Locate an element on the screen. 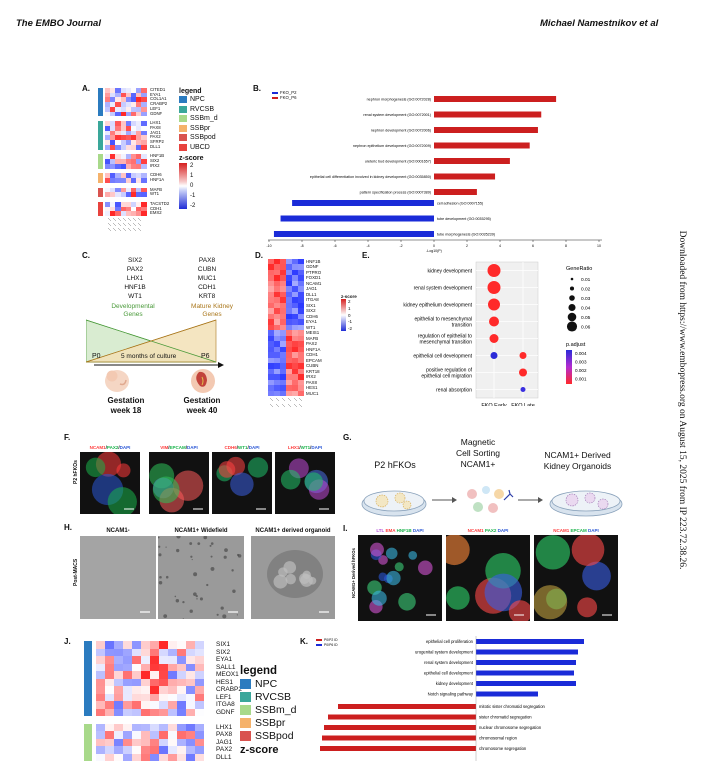 Image resolution: width=706 pixels, height=761 pixels. legend-item: UBCD is located at coordinates (198, 148).